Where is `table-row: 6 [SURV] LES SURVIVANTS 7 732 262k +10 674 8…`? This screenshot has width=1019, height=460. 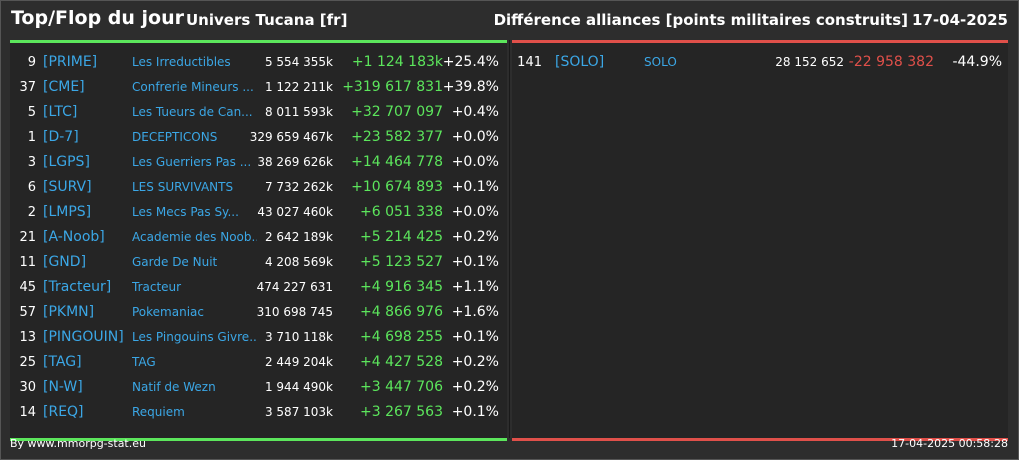
table-row: 6 [SURV] LES SURVIVANTS 7 732 262k +10 674 8… is located at coordinates (258, 187).